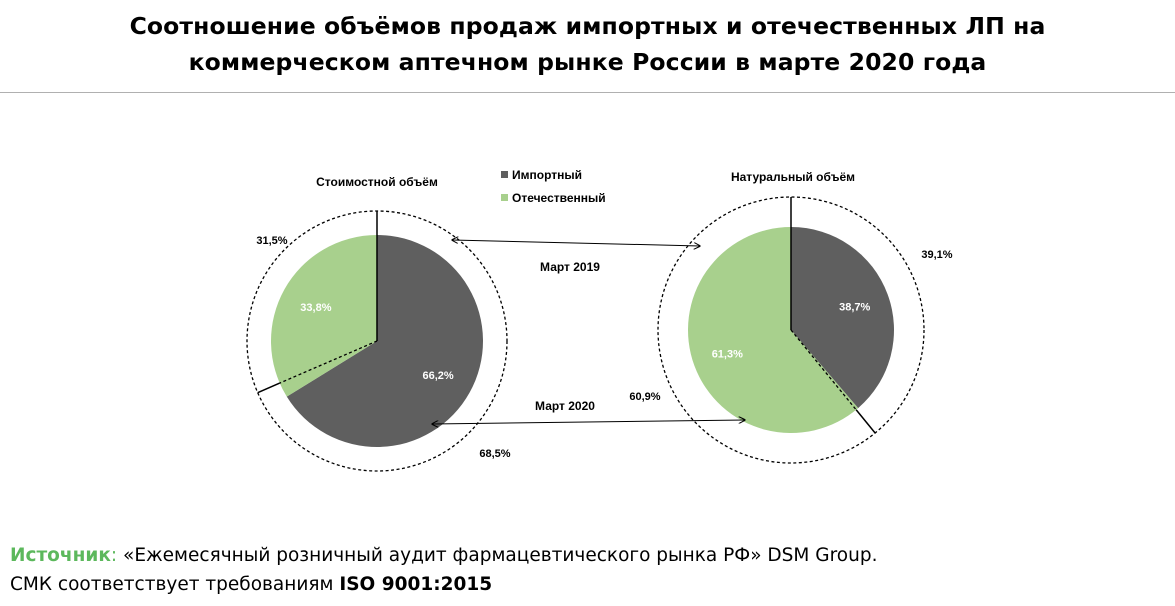 The height and width of the screenshot is (606, 1175). I want to click on outer-label-value-domestic: 31,5%, so click(271, 241).